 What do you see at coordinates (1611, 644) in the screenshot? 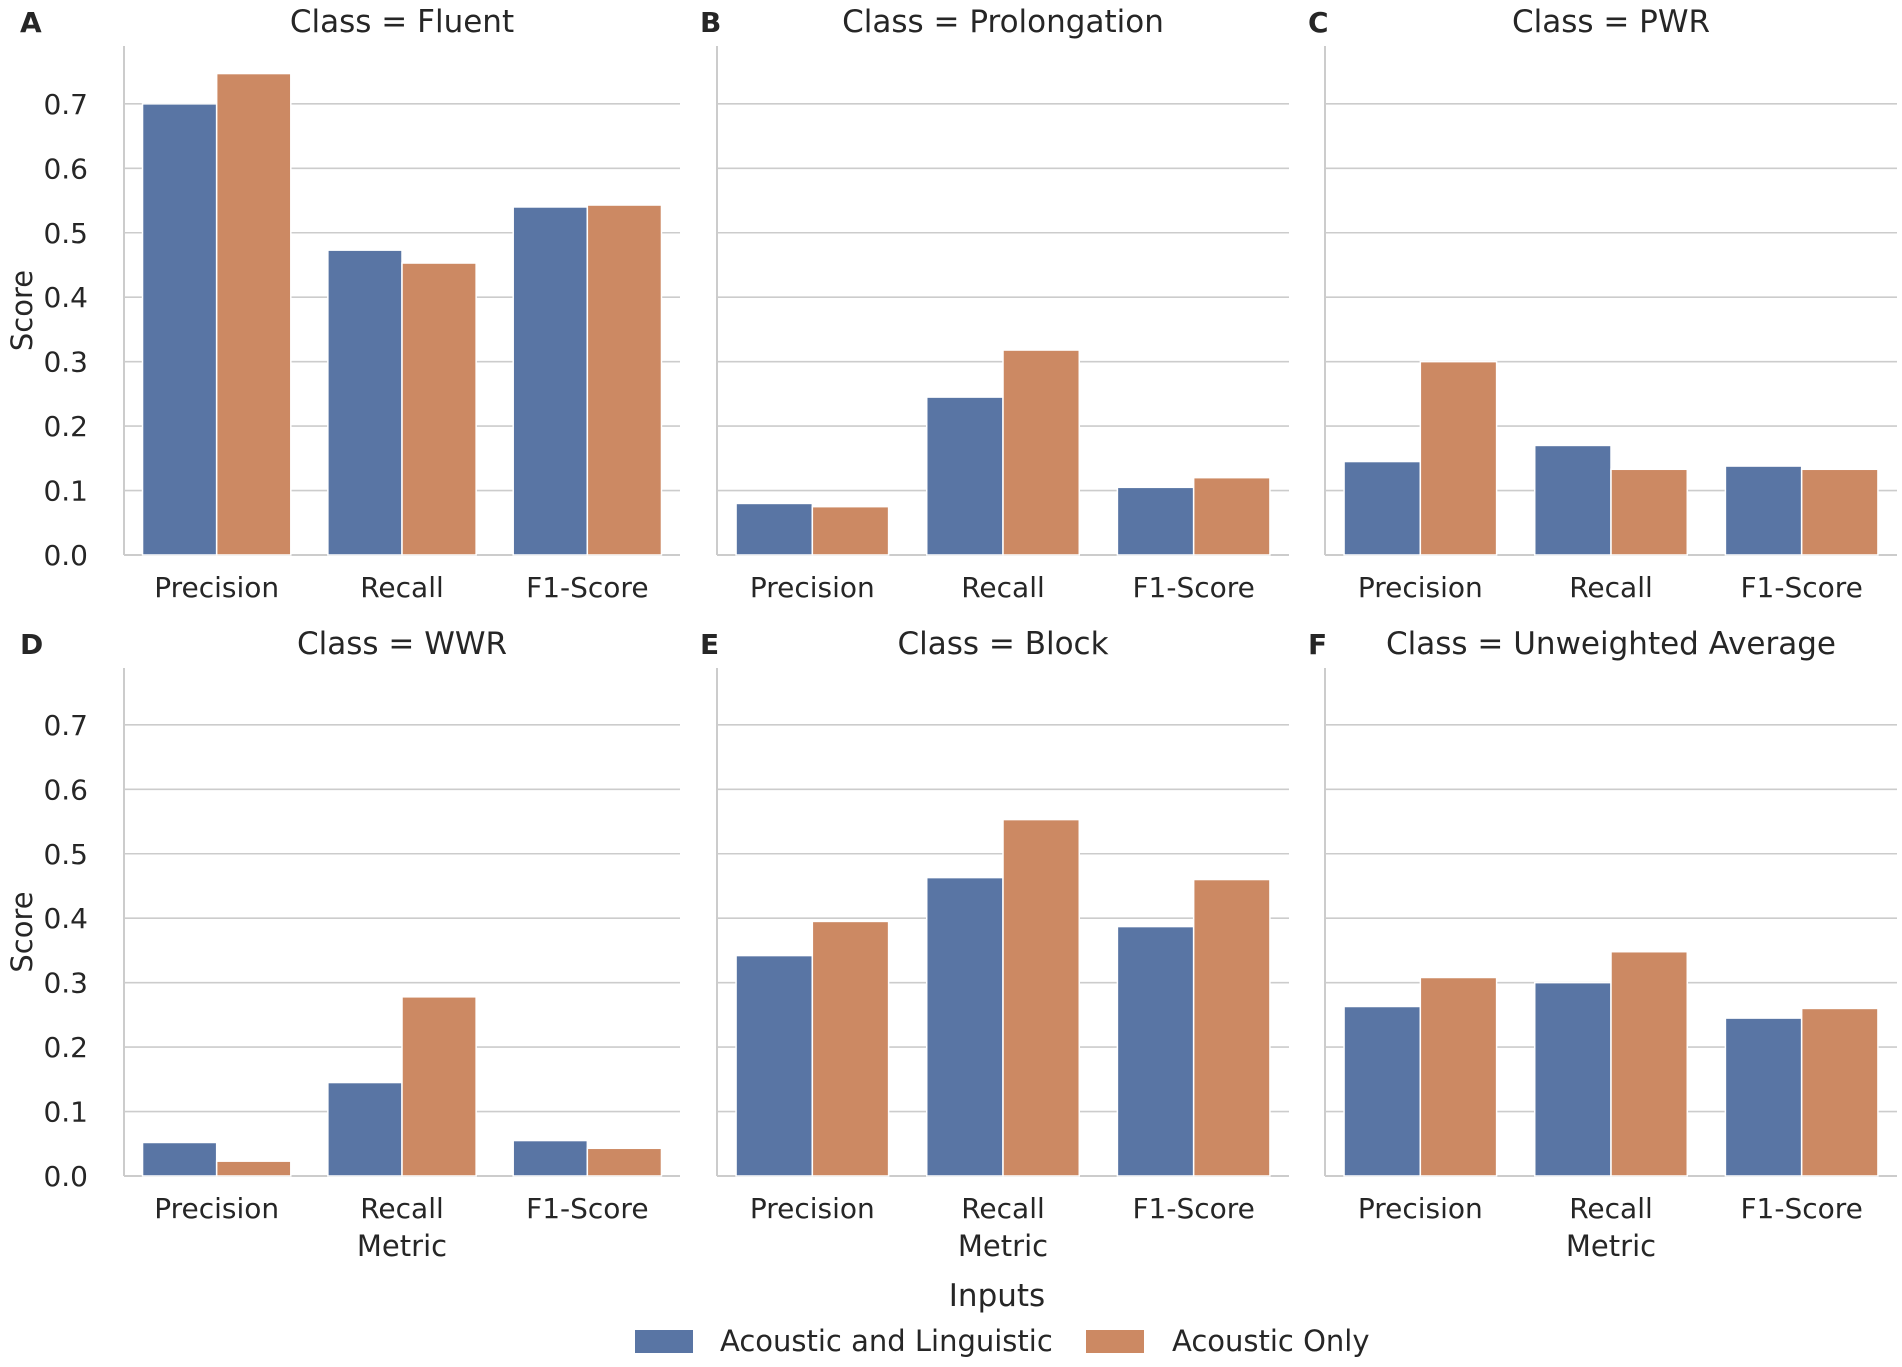
I see `panel-title: Class = Unweighted Average` at bounding box center [1611, 644].